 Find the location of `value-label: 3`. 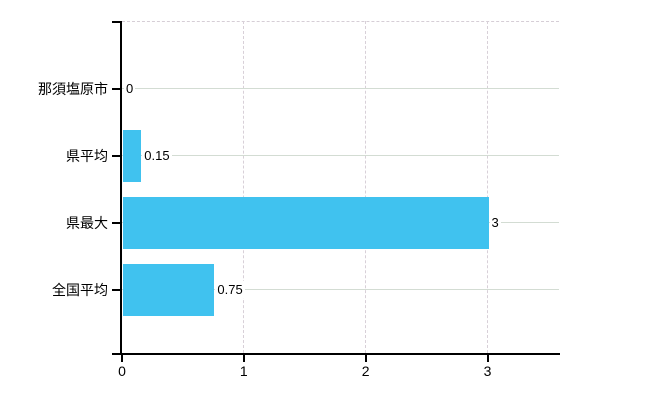

value-label: 3 is located at coordinates (495, 222).